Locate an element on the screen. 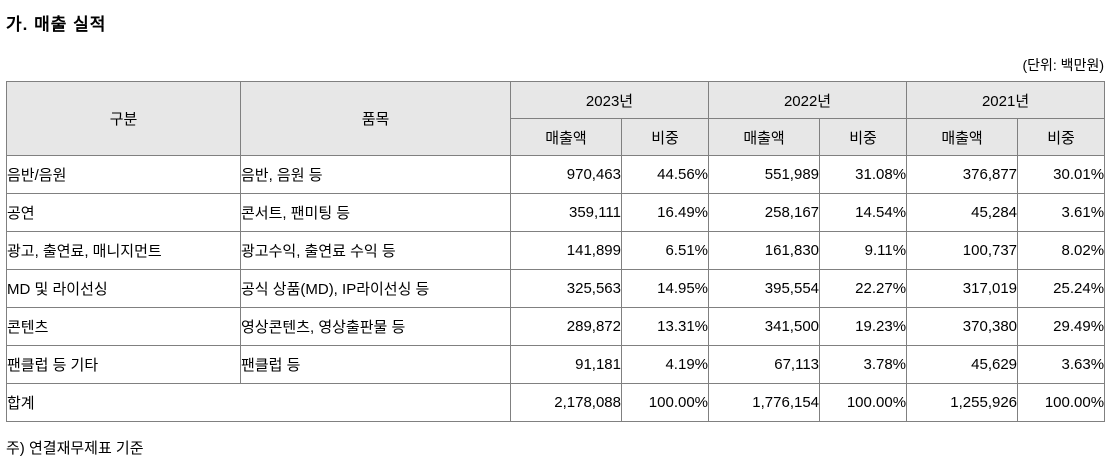 The image size is (1106, 471). cell-ratio-2021: 30.01% is located at coordinates (1061, 174).